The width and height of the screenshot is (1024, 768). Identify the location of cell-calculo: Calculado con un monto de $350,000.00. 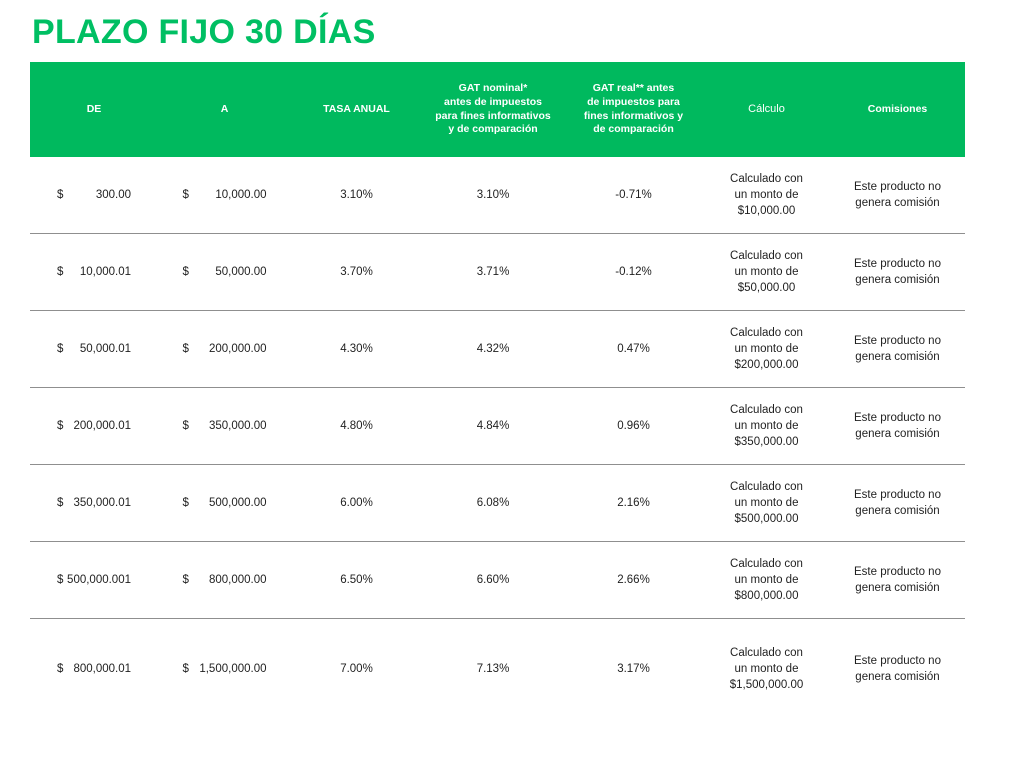
(766, 426).